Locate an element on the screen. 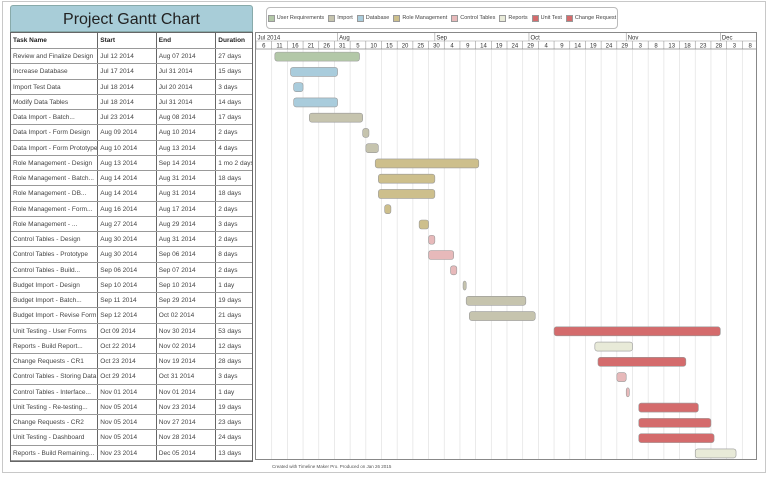 Image resolution: width=768 pixels, height=477 pixels. legend-label: Change Request is located at coordinates (595, 18).